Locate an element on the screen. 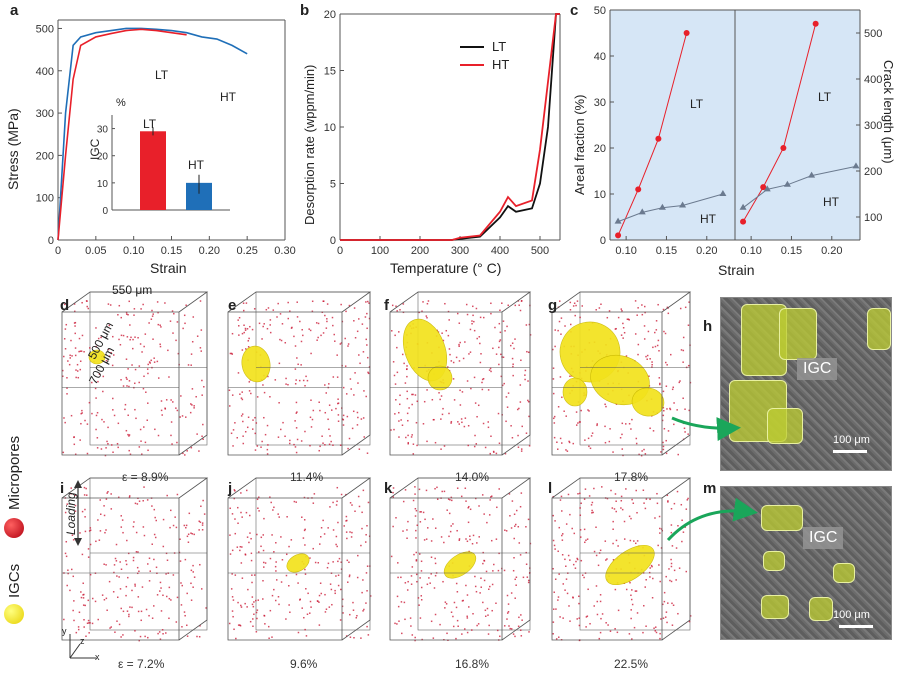  c-right-point-lt is located at coordinates (763, 187).